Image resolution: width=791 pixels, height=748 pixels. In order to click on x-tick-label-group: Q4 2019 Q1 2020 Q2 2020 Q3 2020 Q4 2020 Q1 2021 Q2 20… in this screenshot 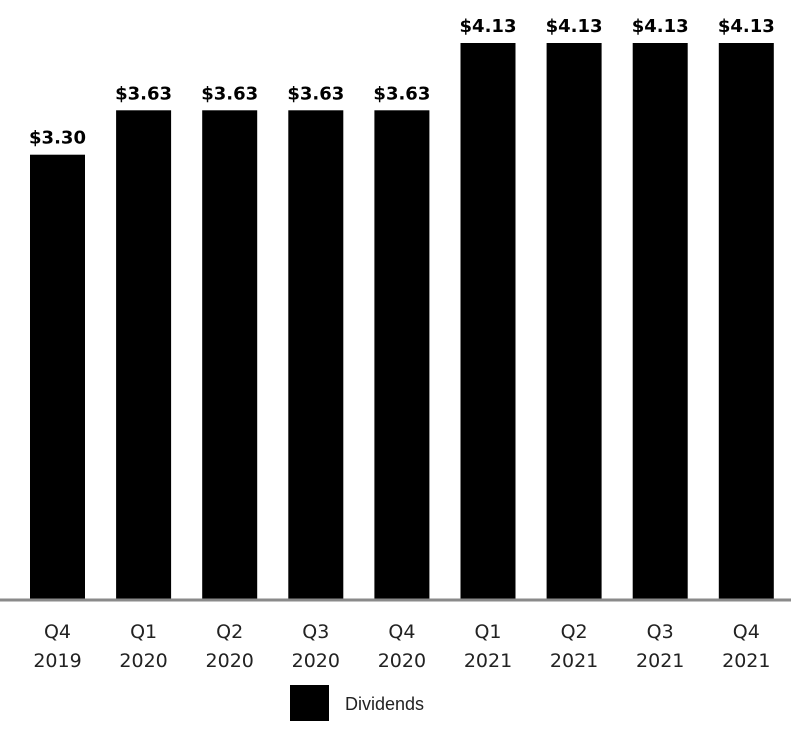, I will do `click(401, 646)`.